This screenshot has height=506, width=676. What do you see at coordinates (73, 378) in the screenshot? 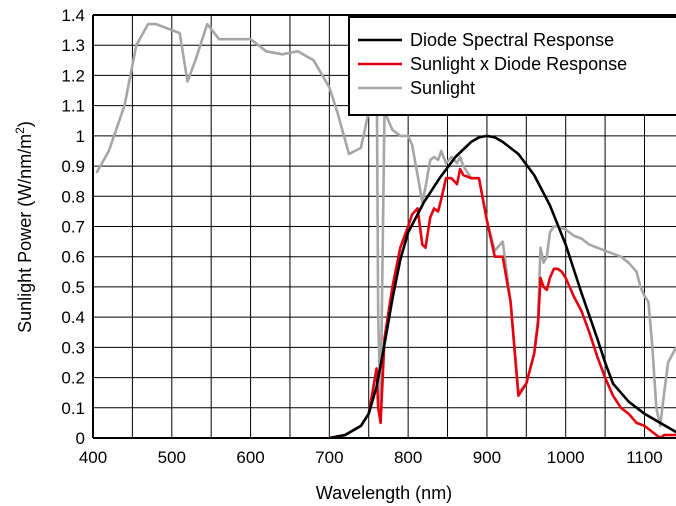
I see `y-tick-label: 0.2` at bounding box center [73, 378].